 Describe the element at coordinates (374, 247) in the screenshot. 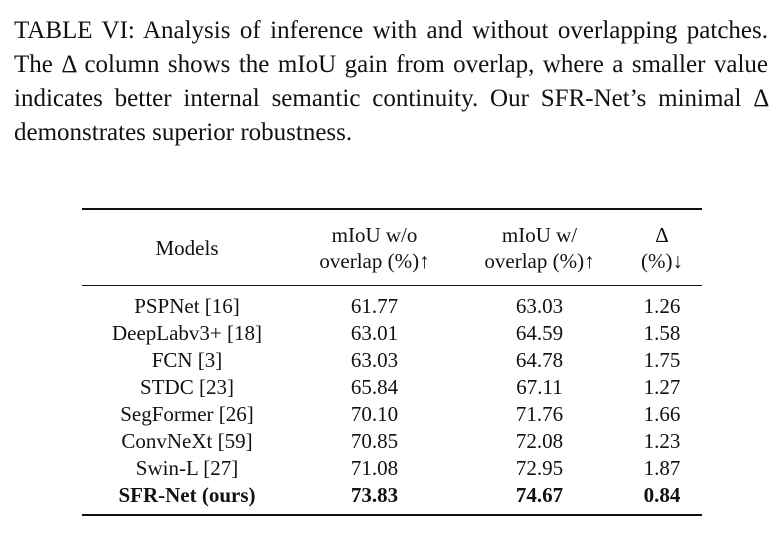

I see `header-miou-without-overlap: mIoU w/o overlap (%)↑` at that location.